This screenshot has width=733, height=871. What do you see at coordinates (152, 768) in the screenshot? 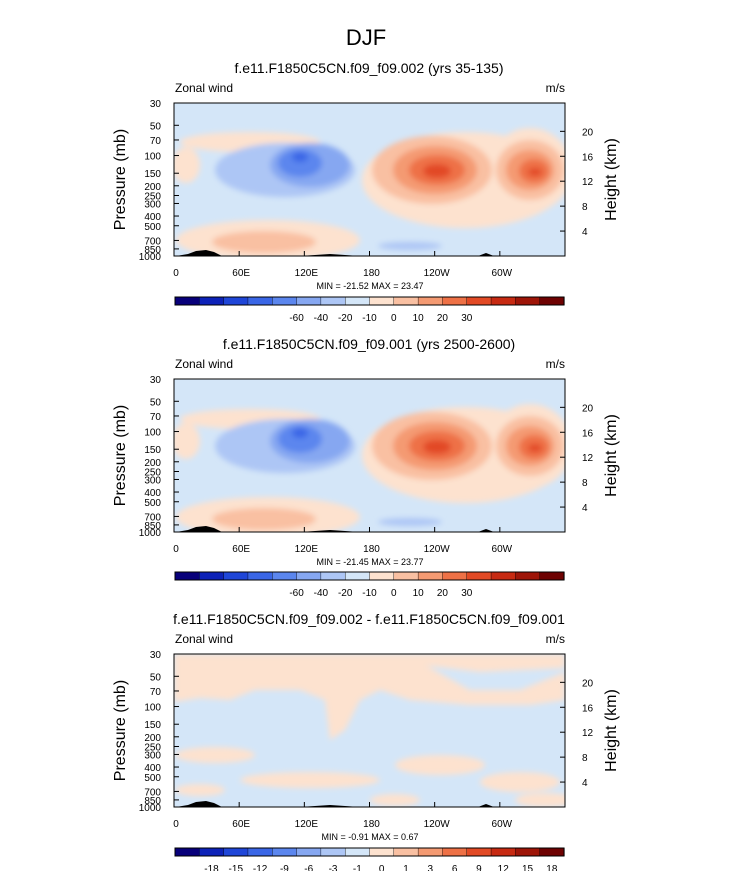
I see `pressure-tick-label: 400` at bounding box center [152, 768].